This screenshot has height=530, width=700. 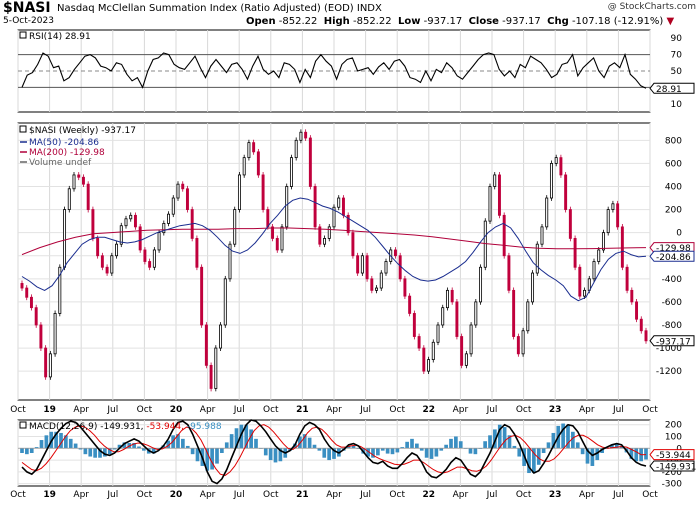 What do you see at coordinates (617, 21) in the screenshot?
I see `chg-value: -107.18 (-12.91%)` at bounding box center [617, 21].